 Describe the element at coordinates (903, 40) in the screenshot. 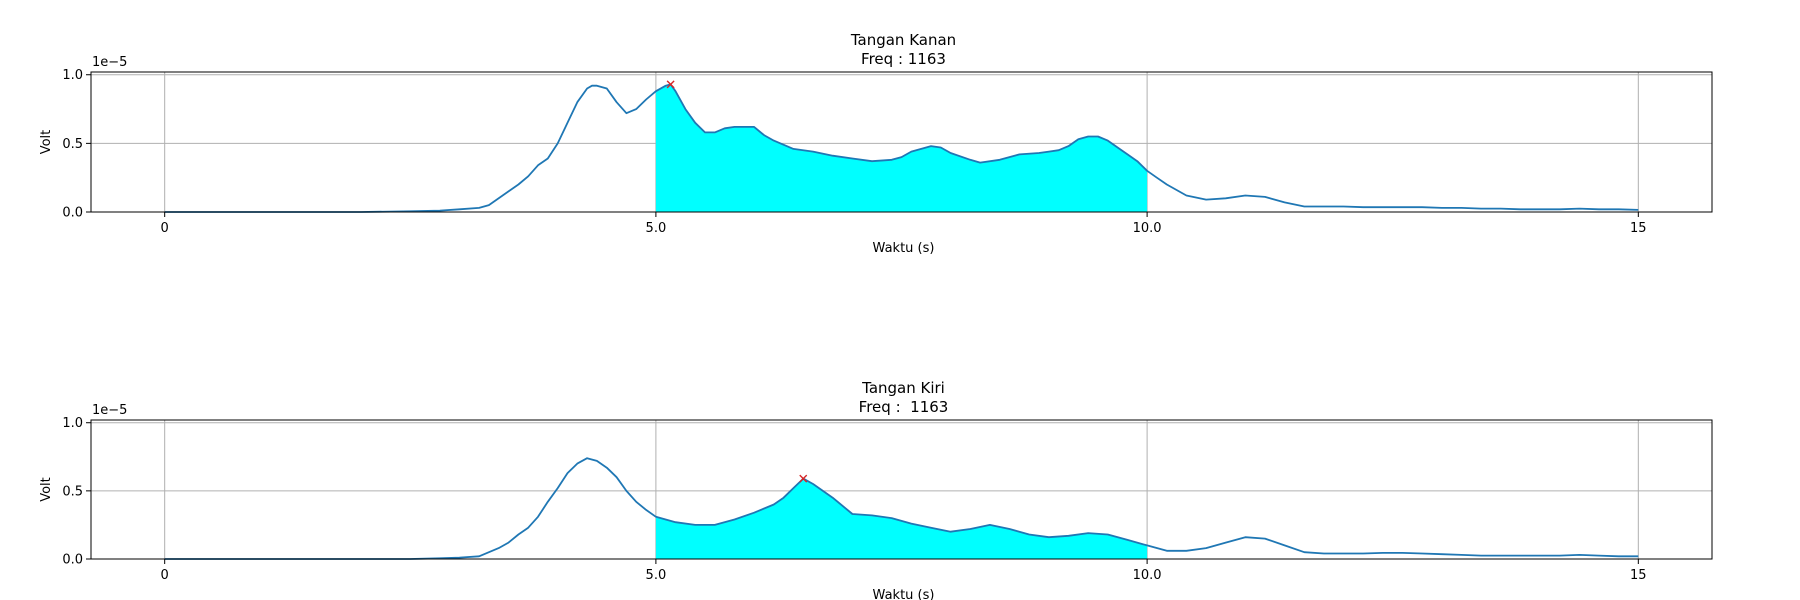

I see `chart-title: Tangan Kanan` at that location.